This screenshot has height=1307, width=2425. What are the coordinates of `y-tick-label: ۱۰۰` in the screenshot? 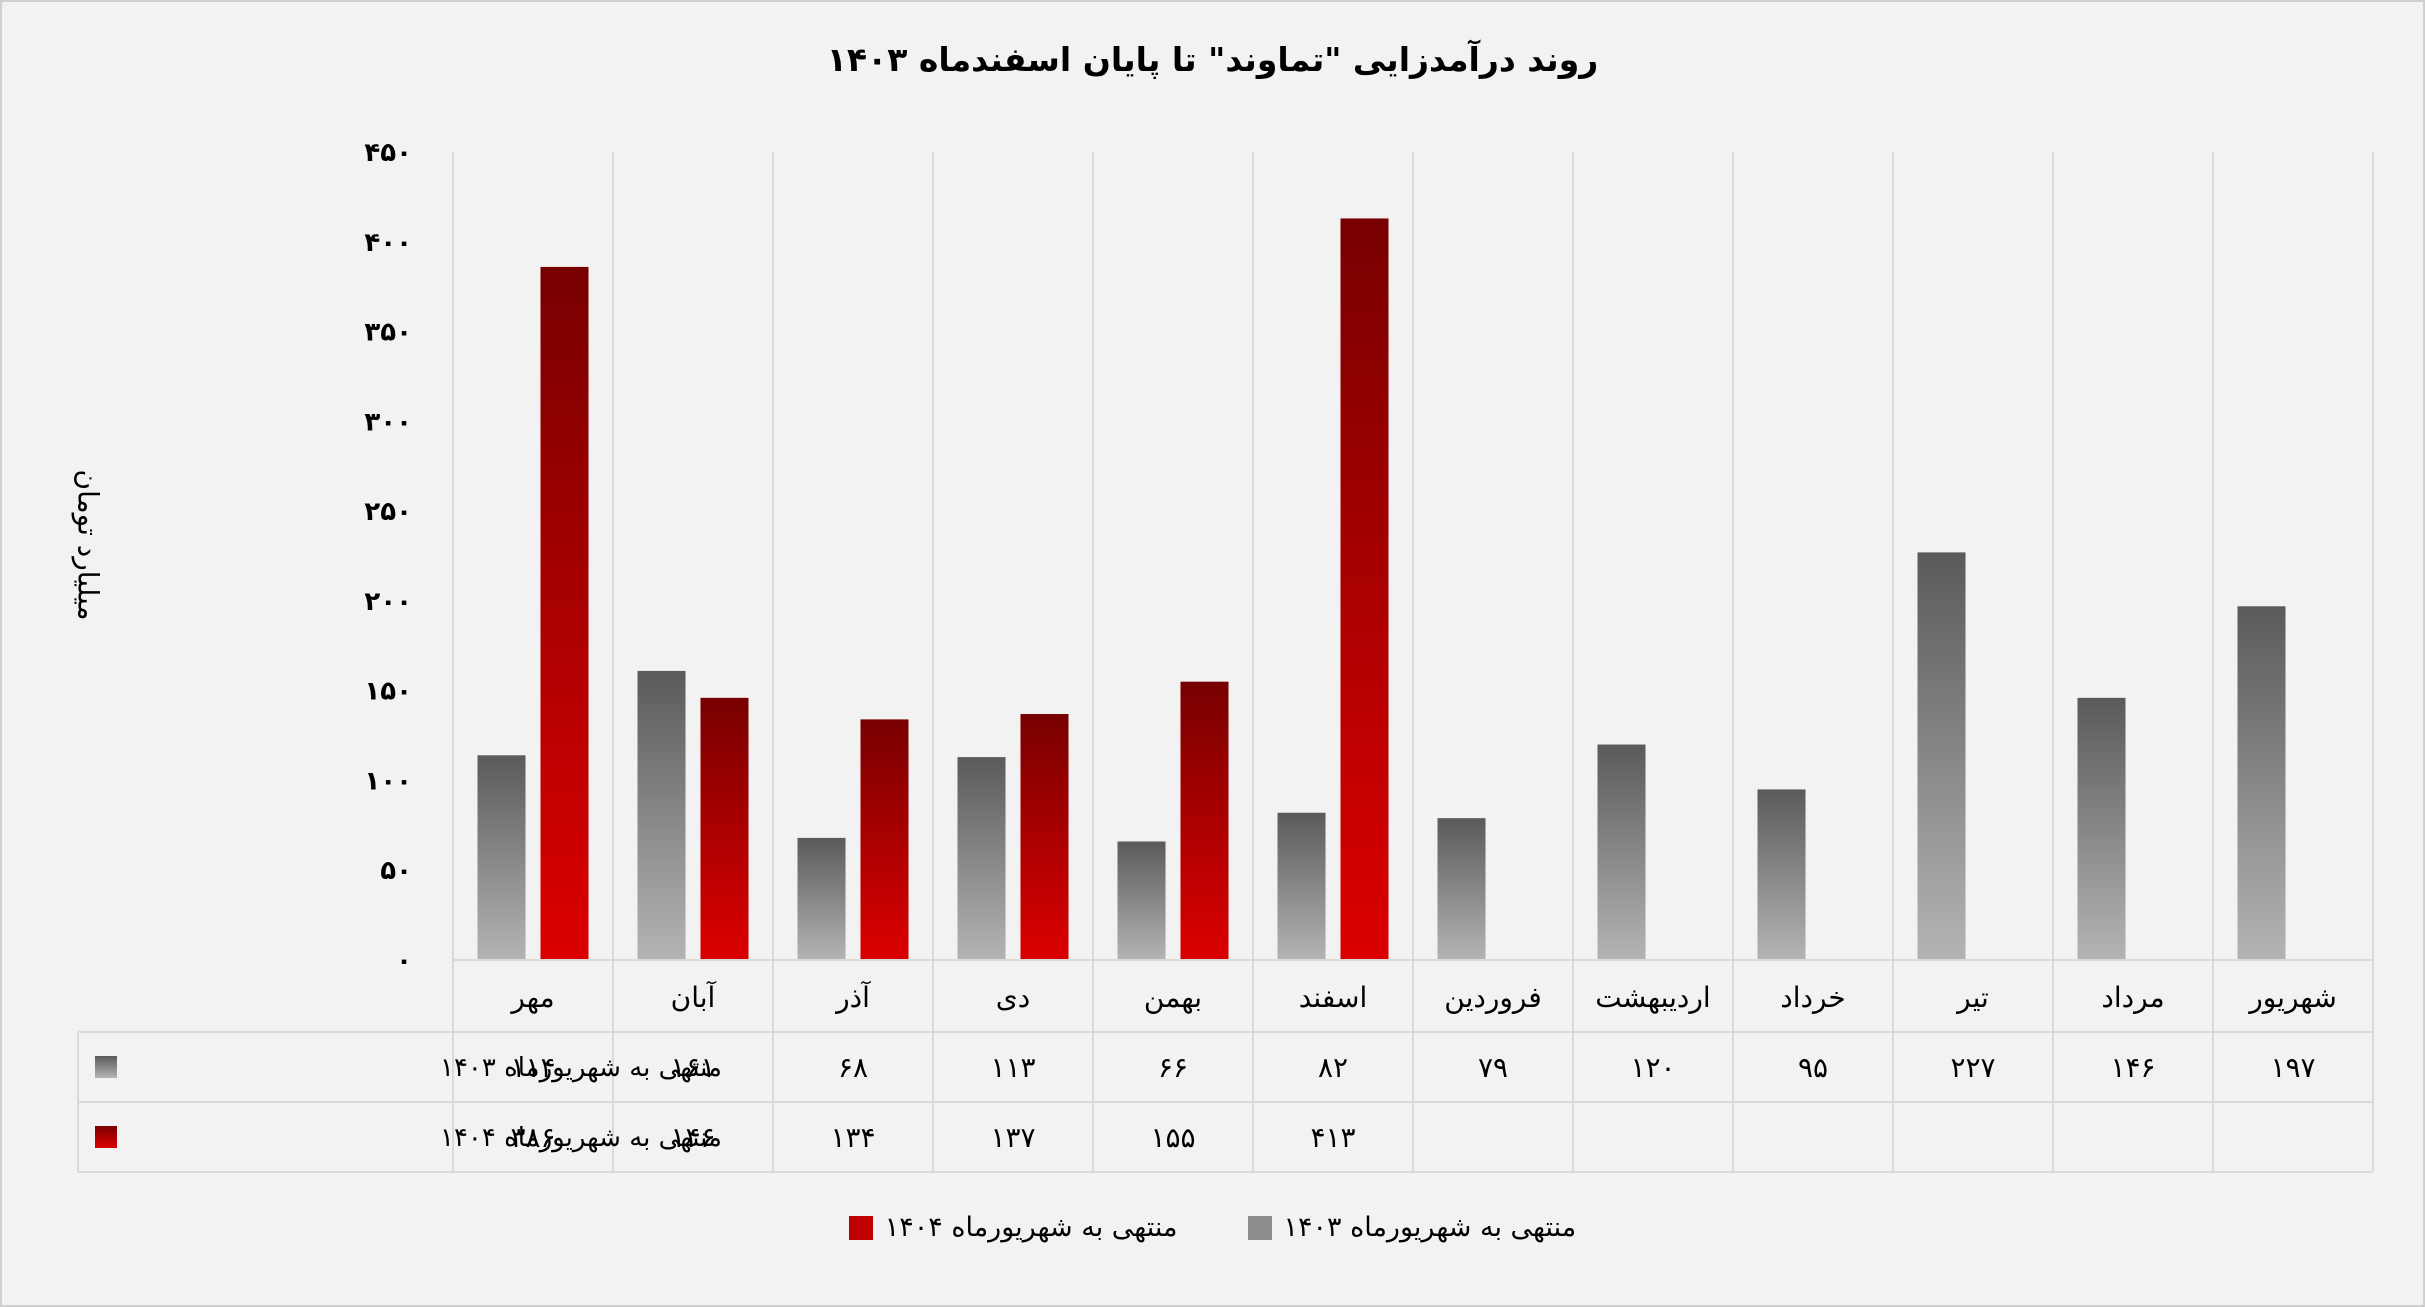 It's located at (388, 781).